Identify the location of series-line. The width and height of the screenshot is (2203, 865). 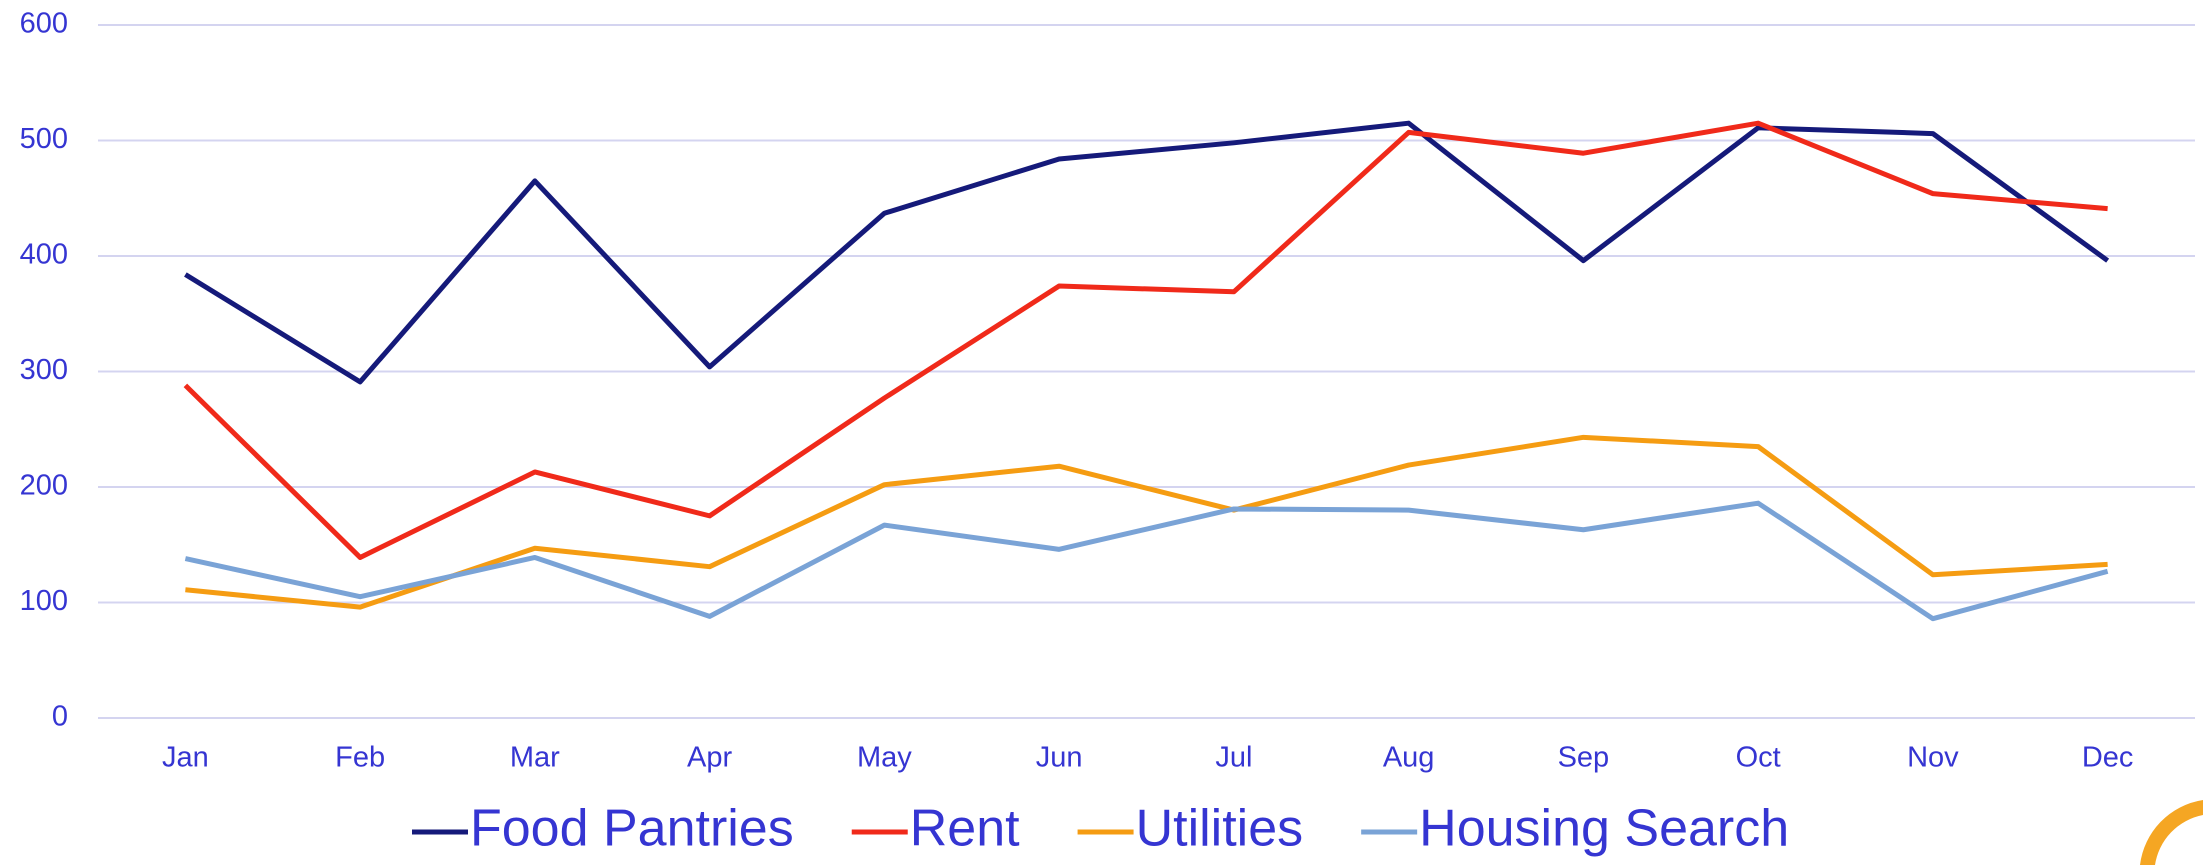
(1146, 561).